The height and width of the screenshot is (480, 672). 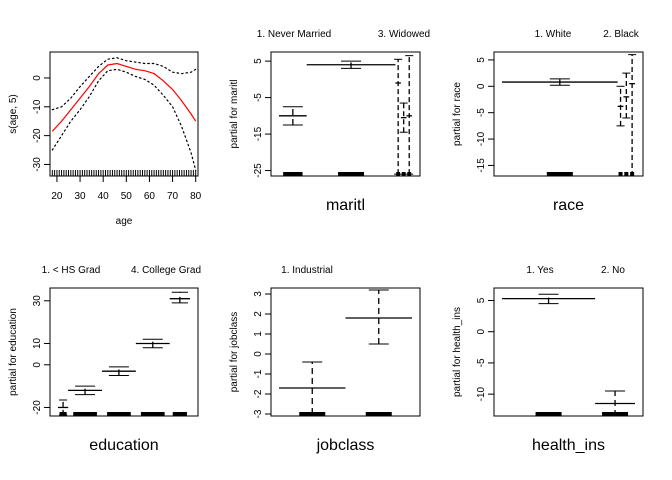 I want to click on x-tick-label: 40, so click(x=104, y=196).